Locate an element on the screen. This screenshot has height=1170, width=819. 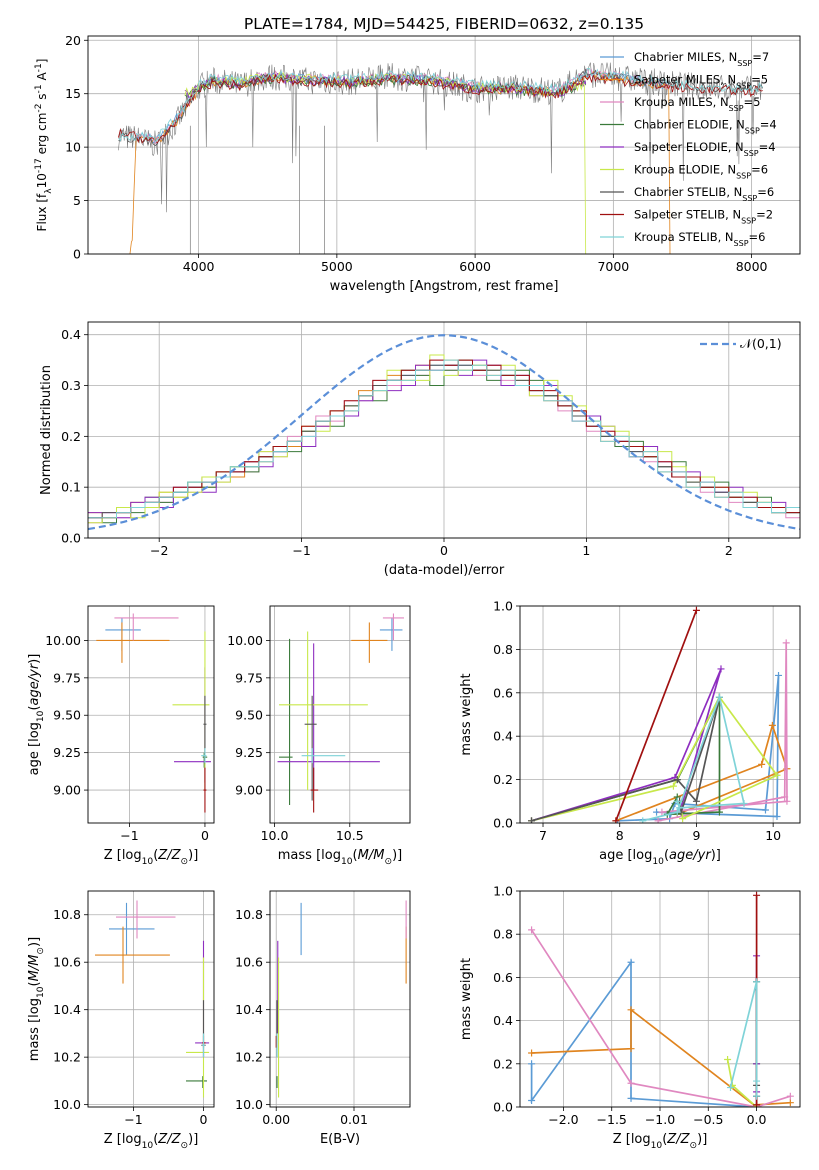
x-axis-label: wavelength [Angstrom, rest frame] is located at coordinates (444, 286).